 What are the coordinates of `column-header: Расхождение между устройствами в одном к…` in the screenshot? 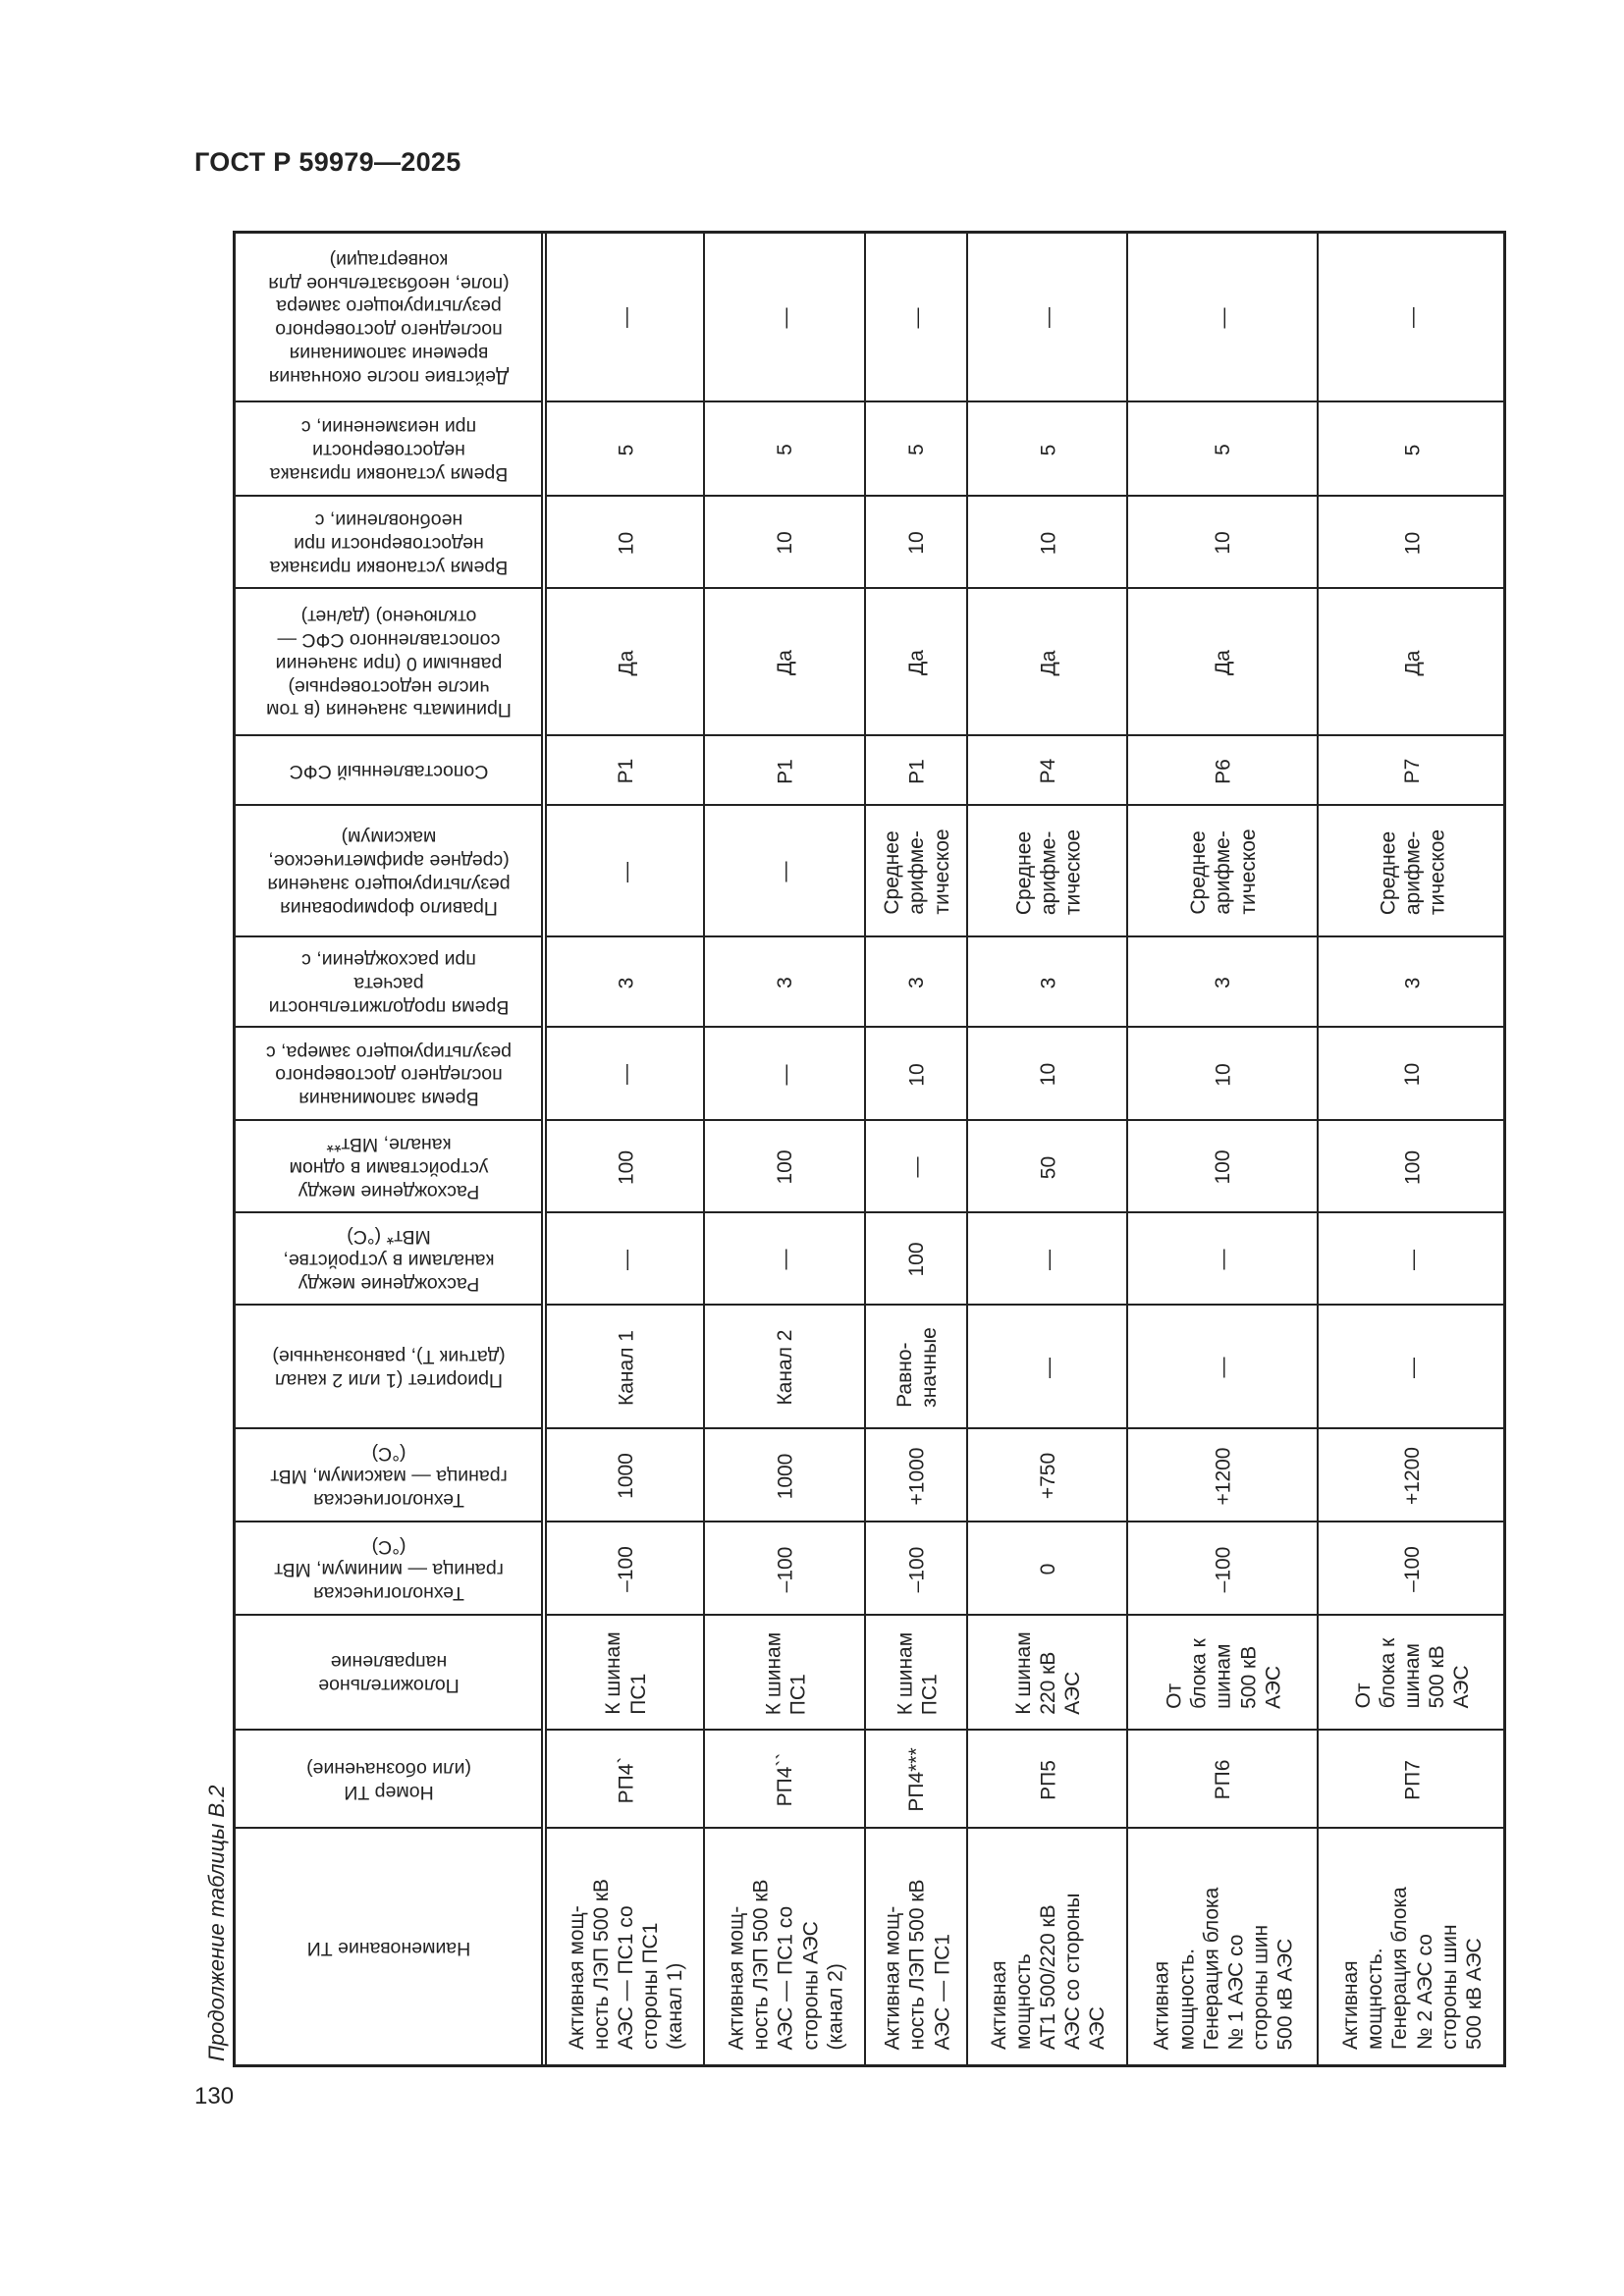 It's located at (388, 1166).